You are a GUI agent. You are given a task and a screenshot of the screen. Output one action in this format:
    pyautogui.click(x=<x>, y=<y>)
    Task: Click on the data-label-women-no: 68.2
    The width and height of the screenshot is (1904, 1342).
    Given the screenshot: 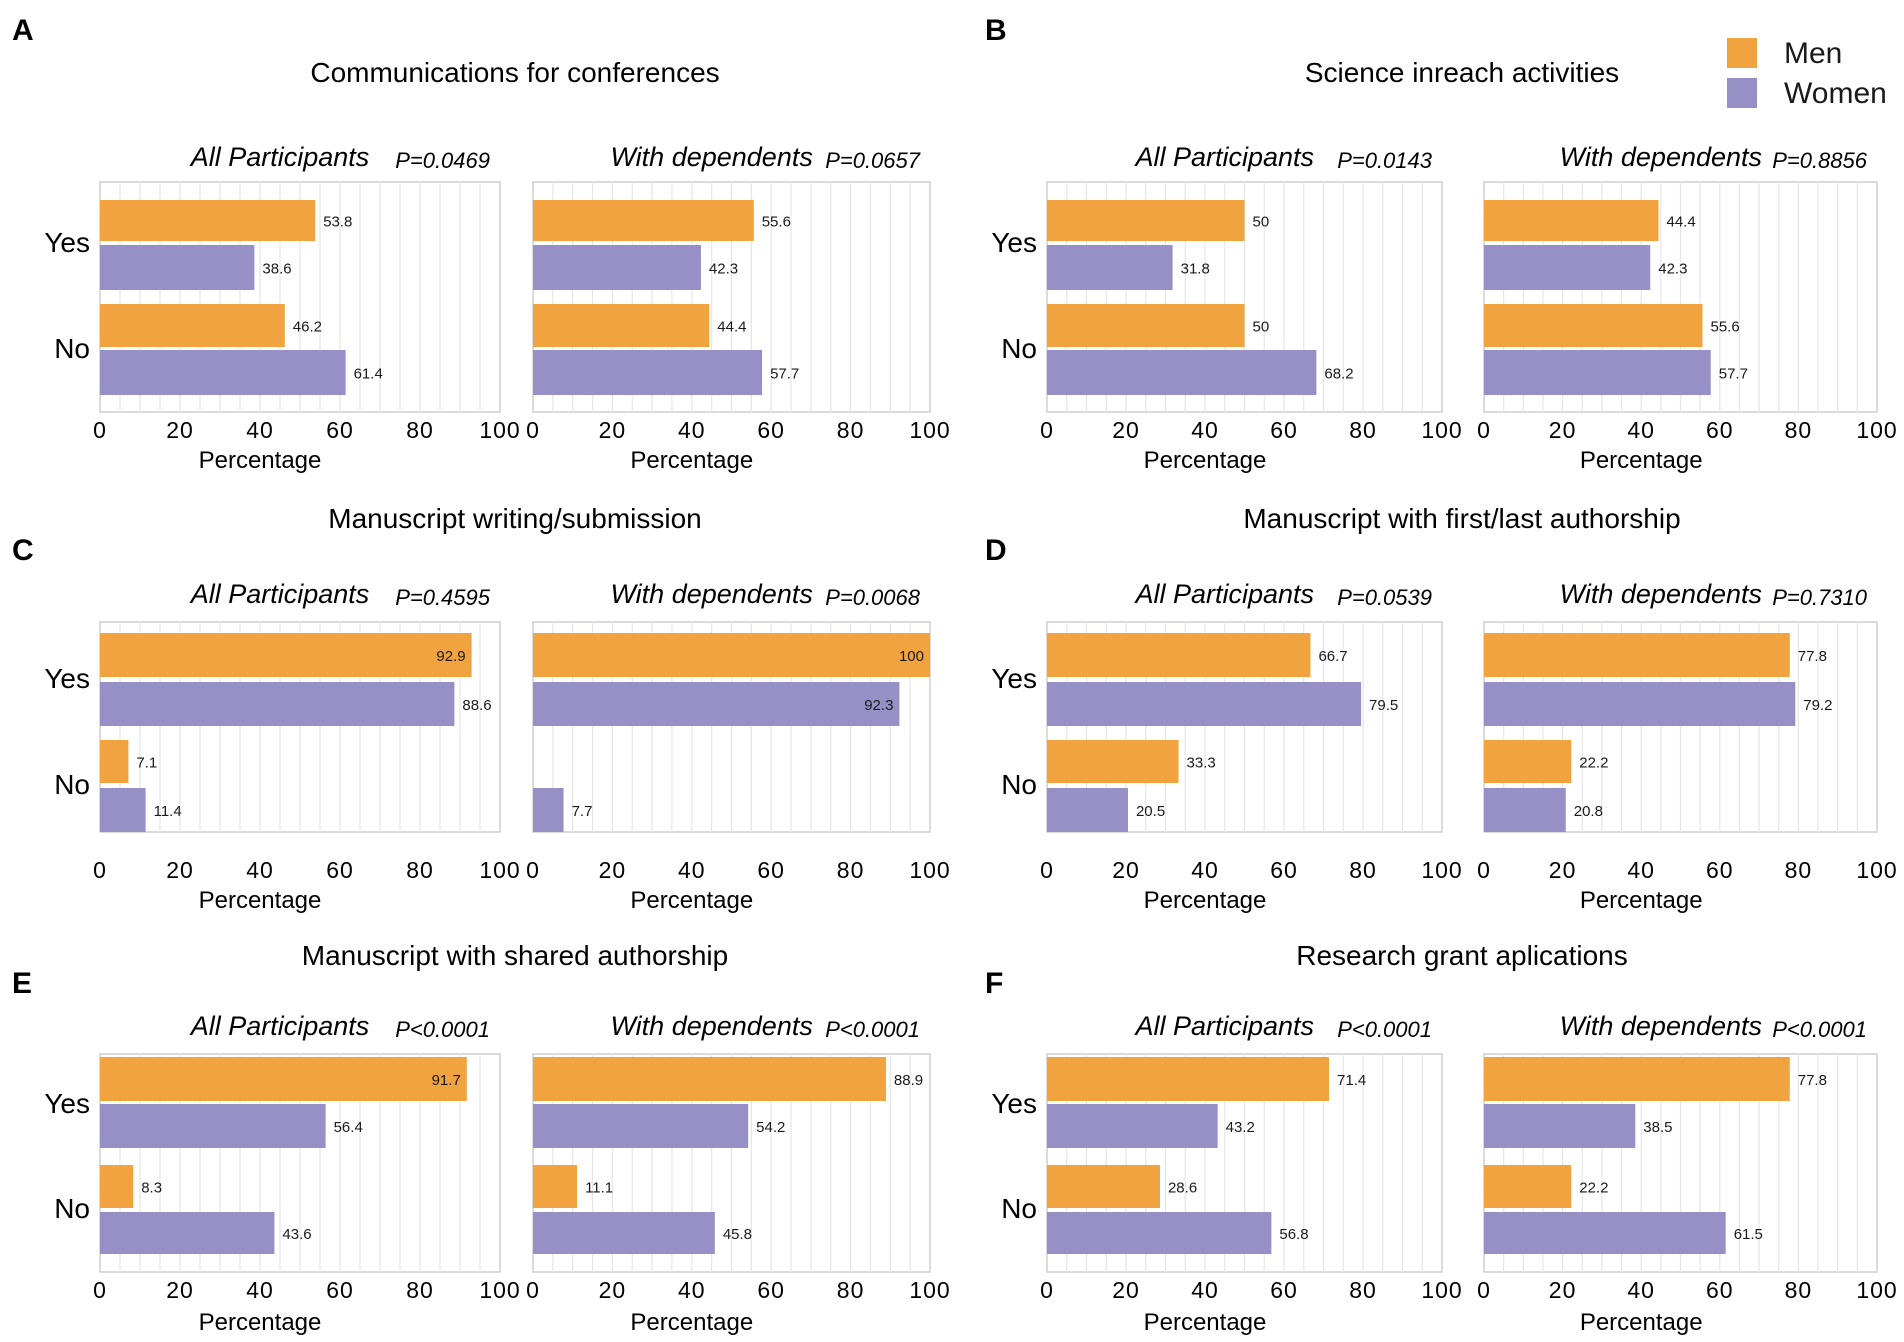 What is the action you would take?
    pyautogui.click(x=1338, y=374)
    